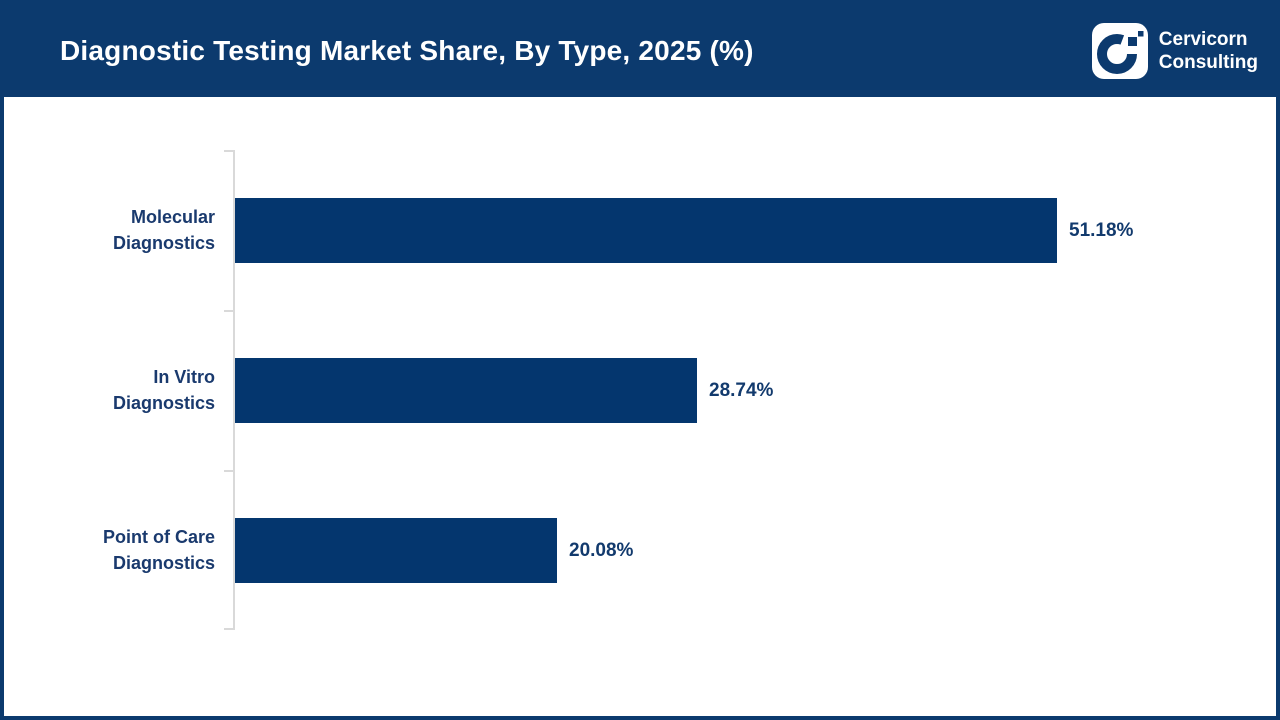  I want to click on company-name: Cervicorn Consulting, so click(1208, 51).